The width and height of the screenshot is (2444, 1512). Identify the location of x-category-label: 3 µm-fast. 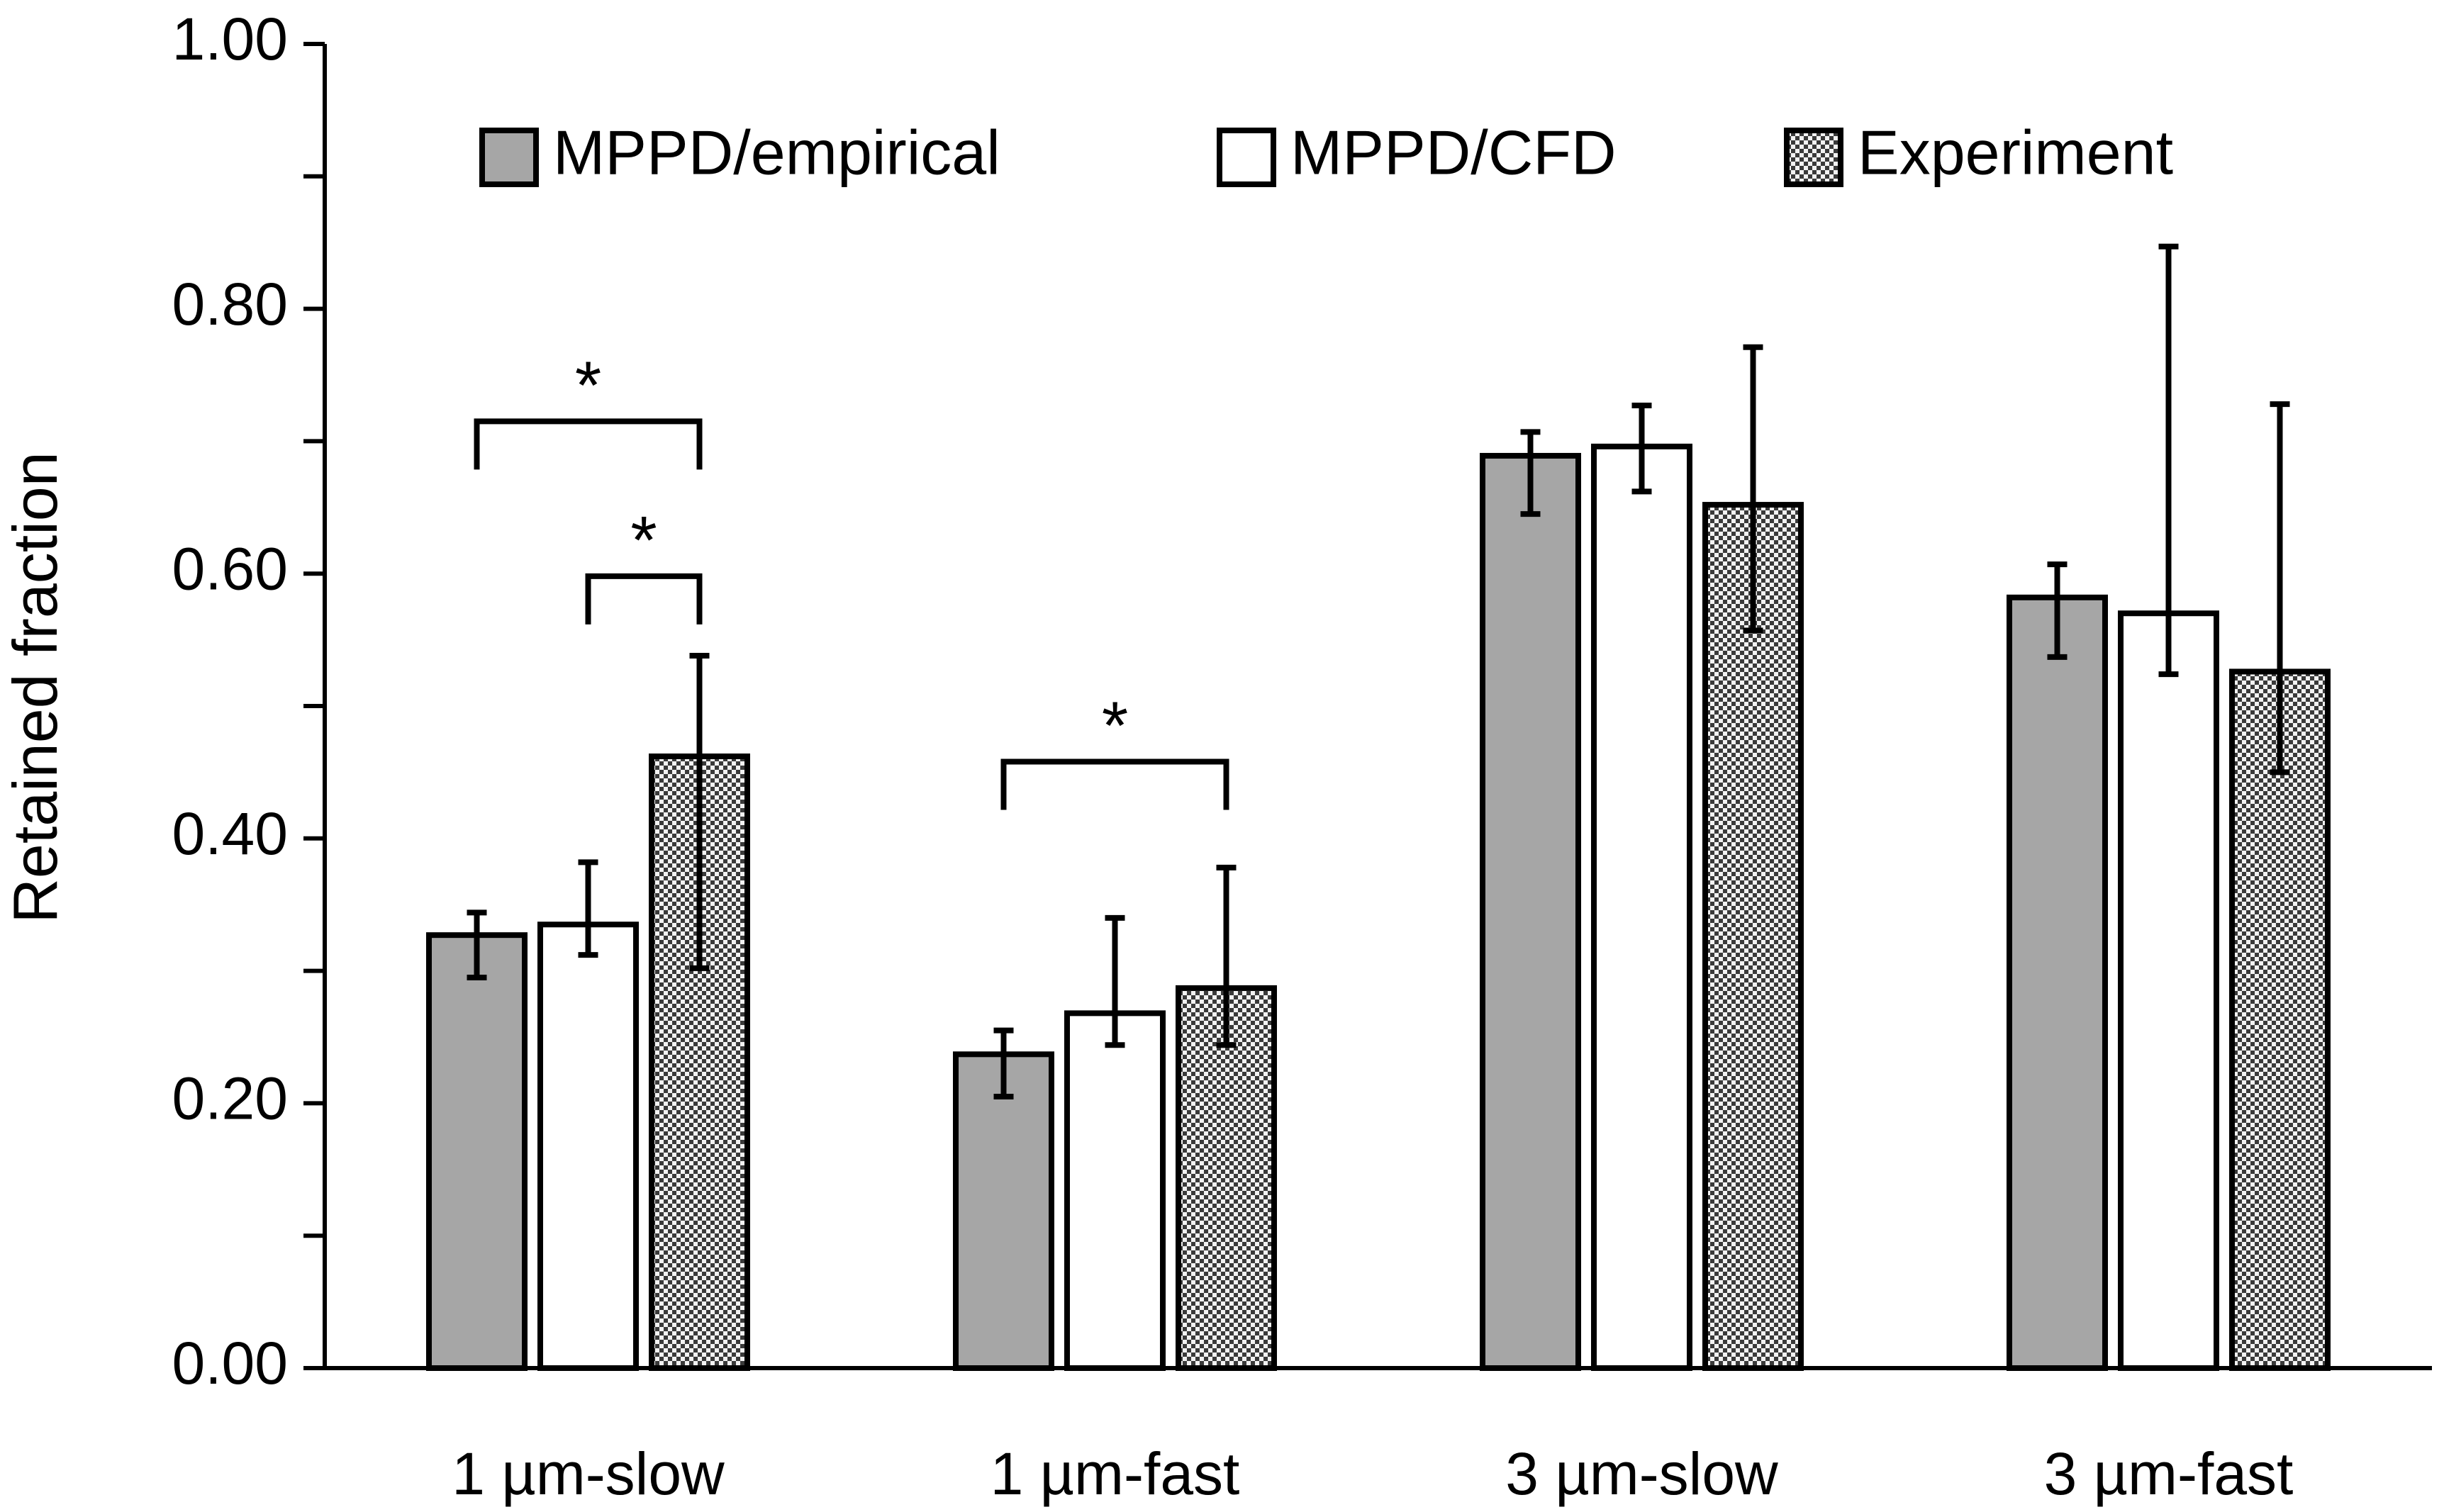
(2169, 1473).